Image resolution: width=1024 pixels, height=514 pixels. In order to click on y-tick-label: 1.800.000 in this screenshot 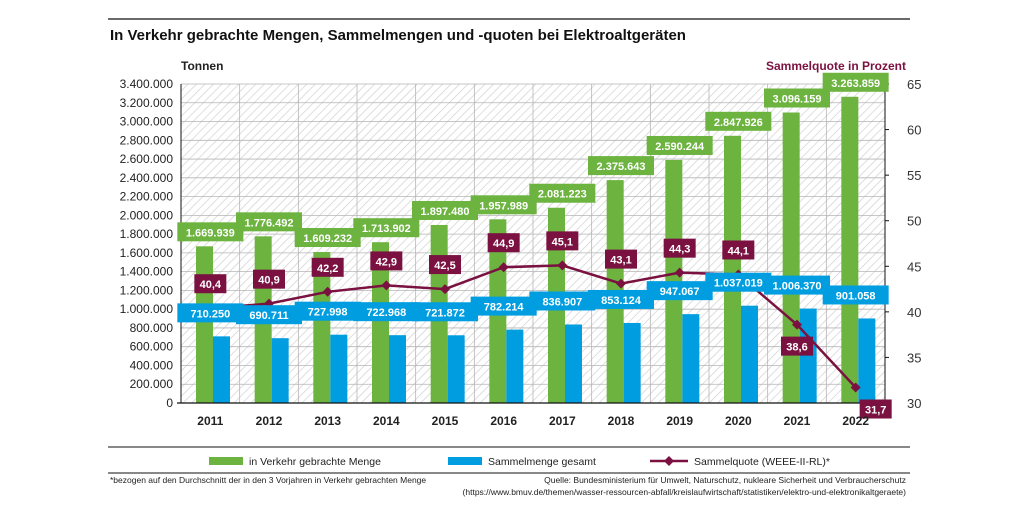, I will do `click(147, 234)`.